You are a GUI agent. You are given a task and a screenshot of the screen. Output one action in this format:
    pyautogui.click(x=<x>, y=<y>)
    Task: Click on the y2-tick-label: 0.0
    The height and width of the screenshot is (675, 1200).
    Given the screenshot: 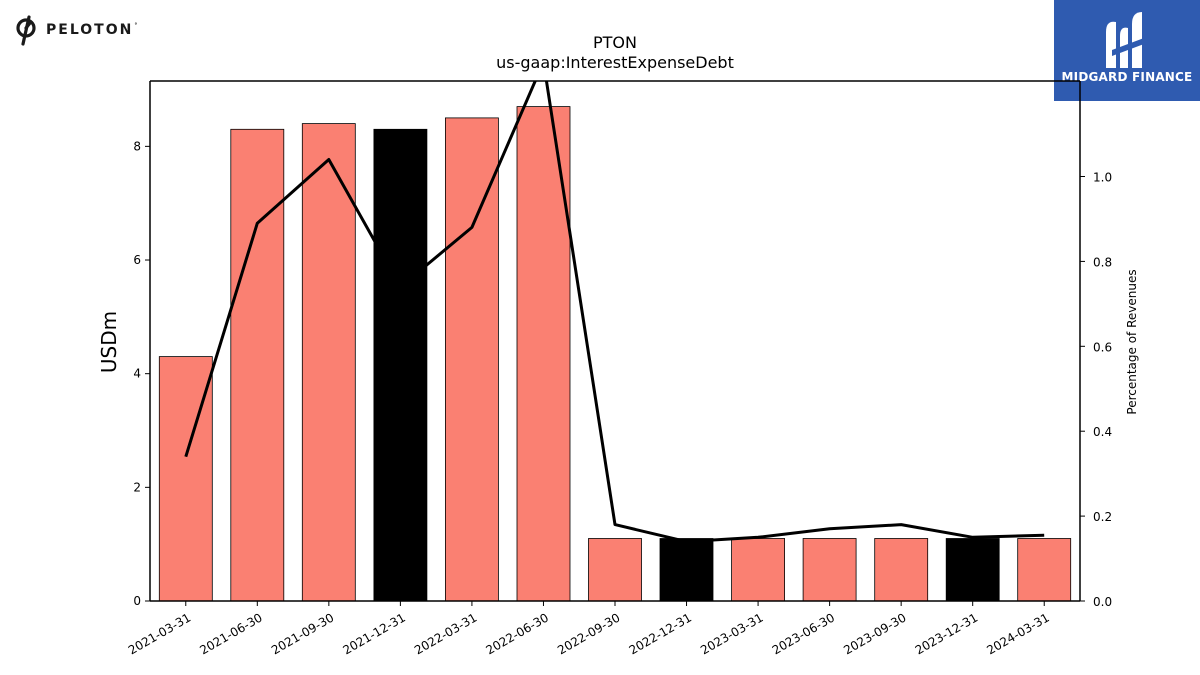 What is the action you would take?
    pyautogui.click(x=1102, y=602)
    